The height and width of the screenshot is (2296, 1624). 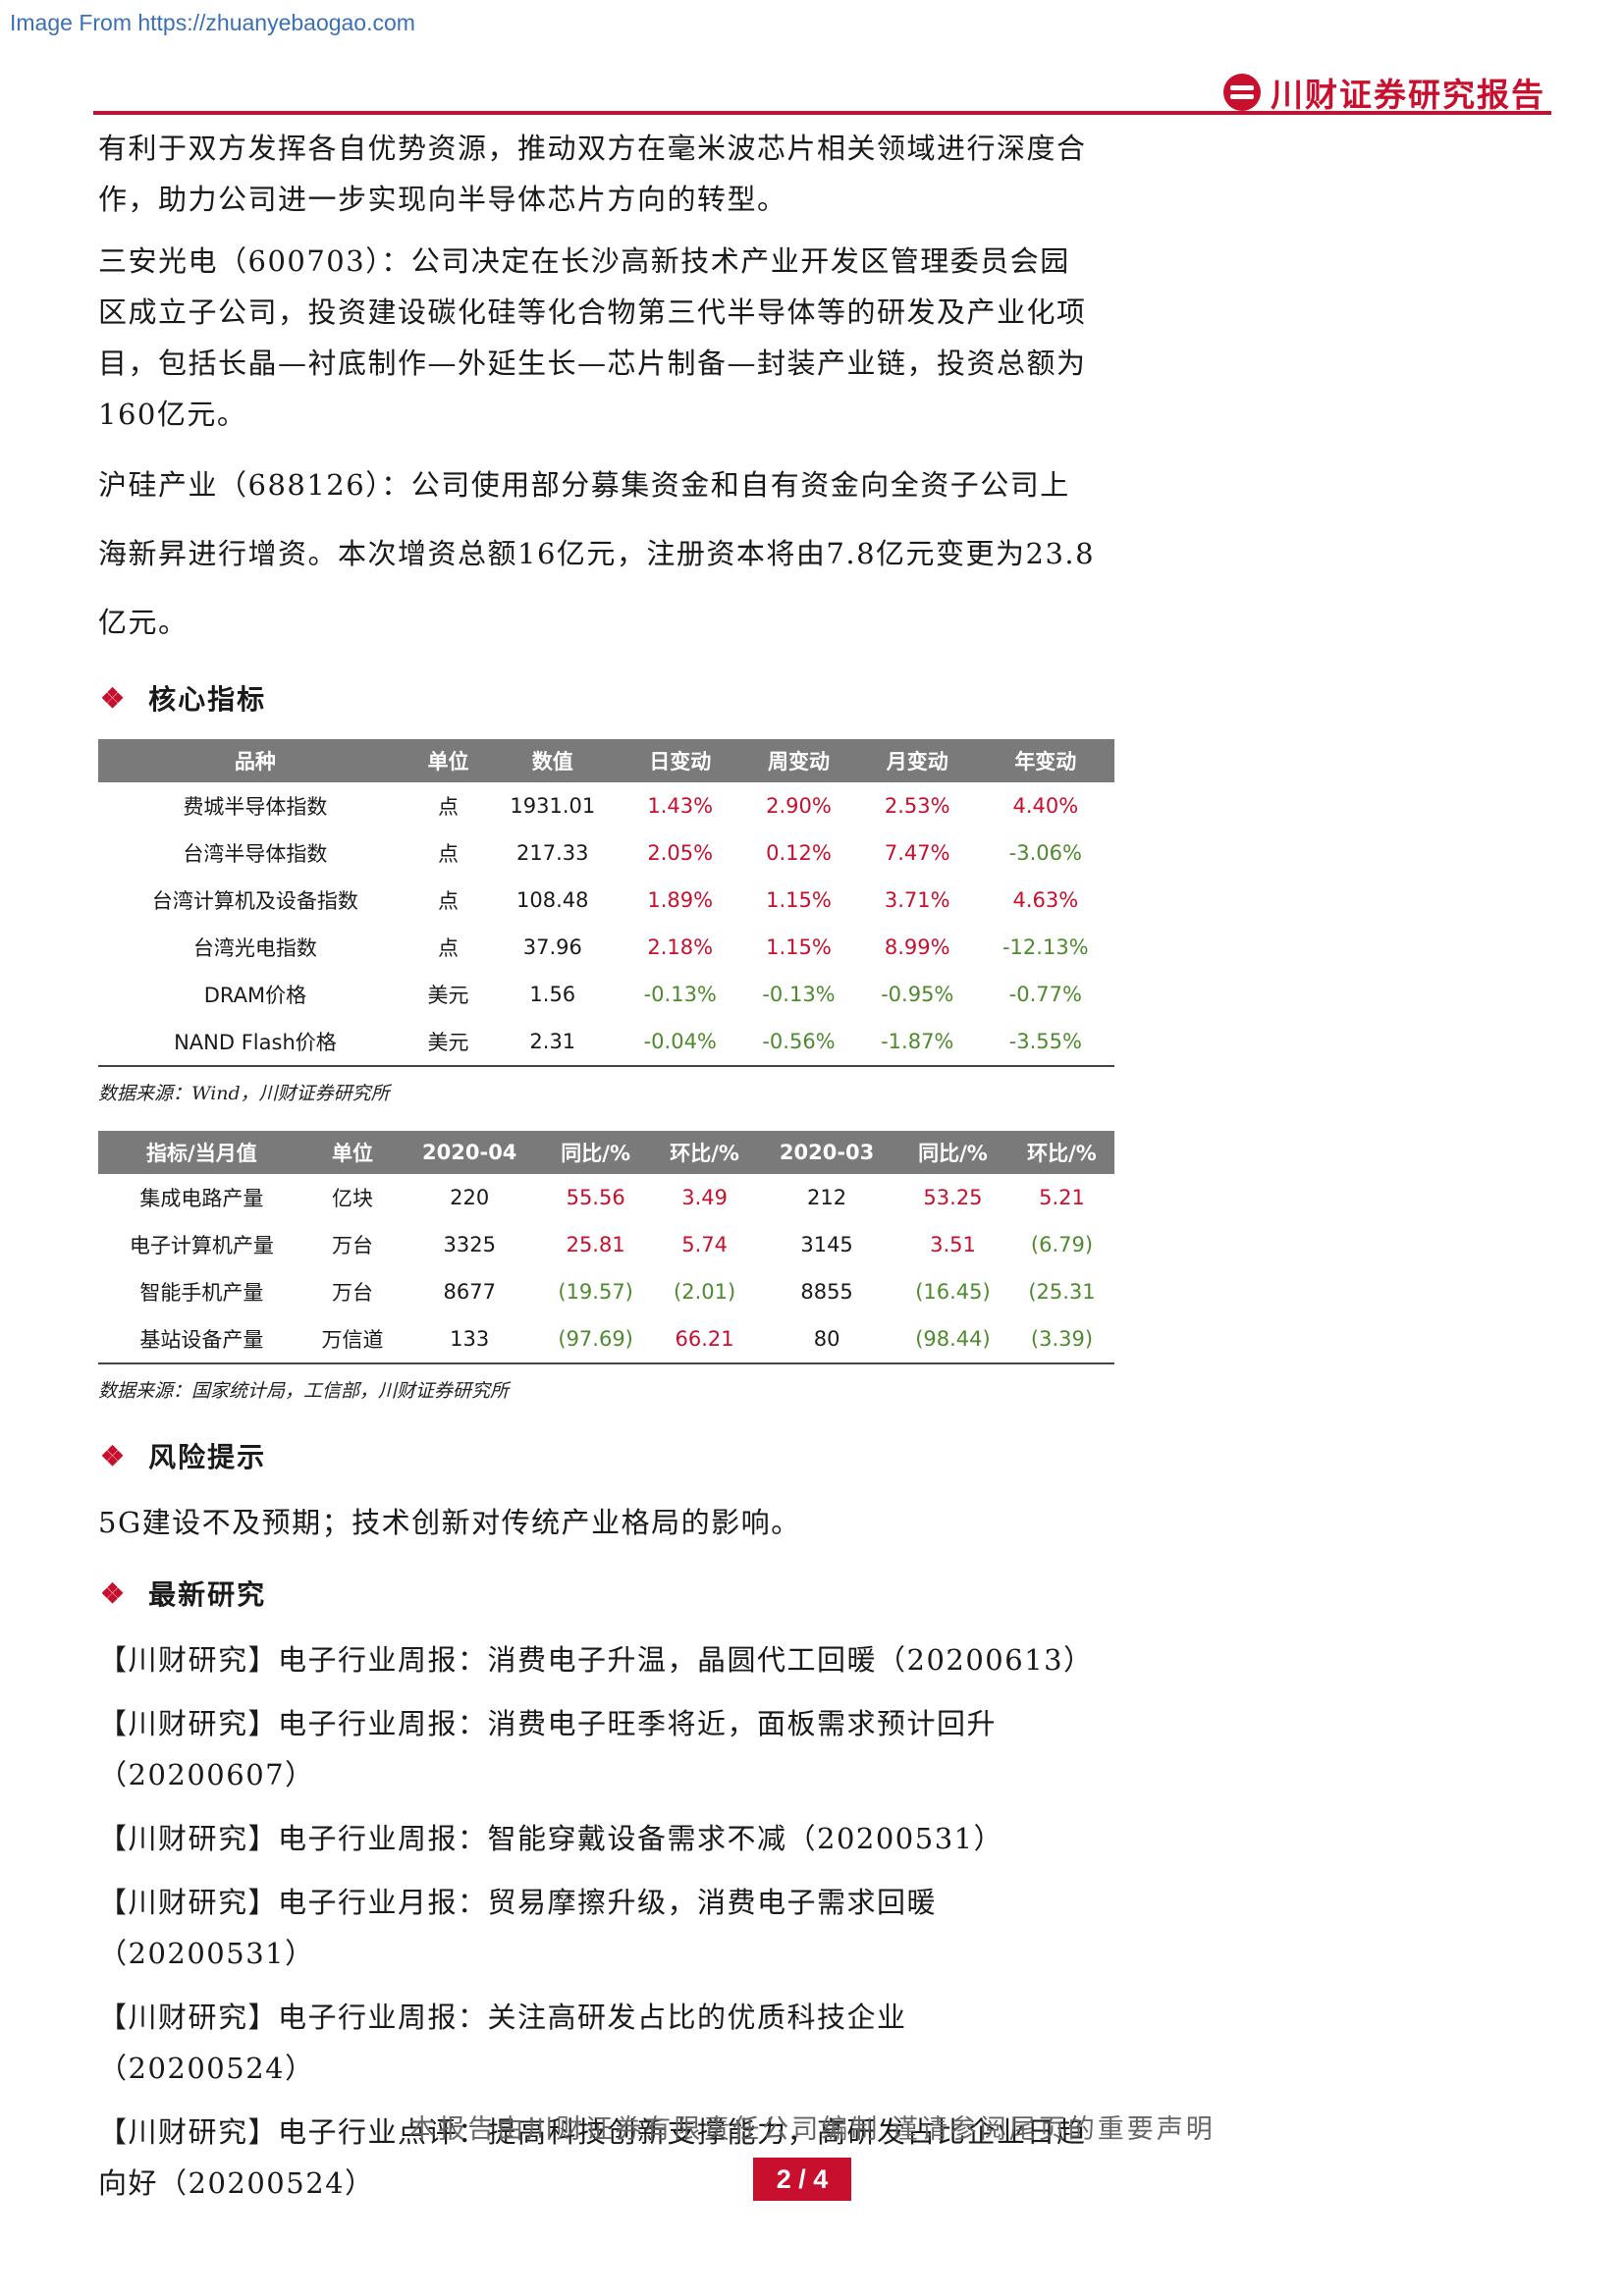 What do you see at coordinates (680, 853) in the screenshot?
I see `table-cell: 2.05%` at bounding box center [680, 853].